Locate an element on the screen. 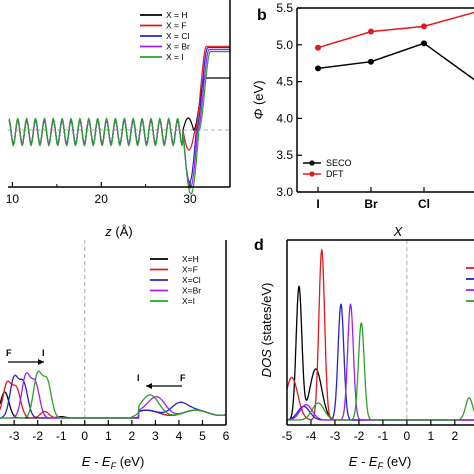  x-tick-label: I is located at coordinates (317, 204).